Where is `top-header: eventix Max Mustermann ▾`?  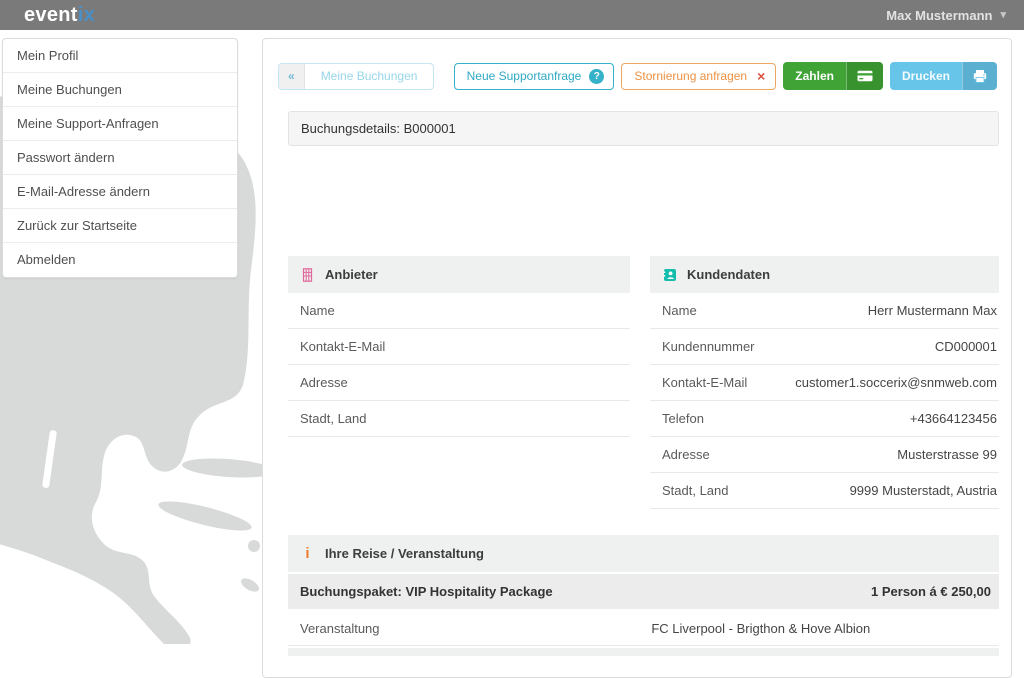
top-header: eventix Max Mustermann ▾ is located at coordinates (512, 15).